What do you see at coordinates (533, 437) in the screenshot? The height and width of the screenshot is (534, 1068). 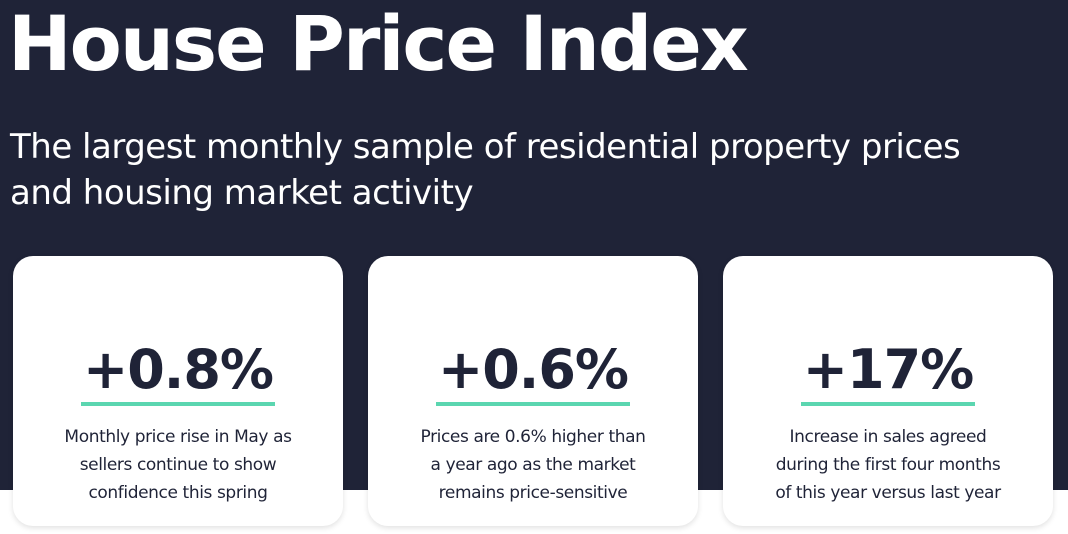 I see `stat-description-line: Prices are 0.6% higher than` at bounding box center [533, 437].